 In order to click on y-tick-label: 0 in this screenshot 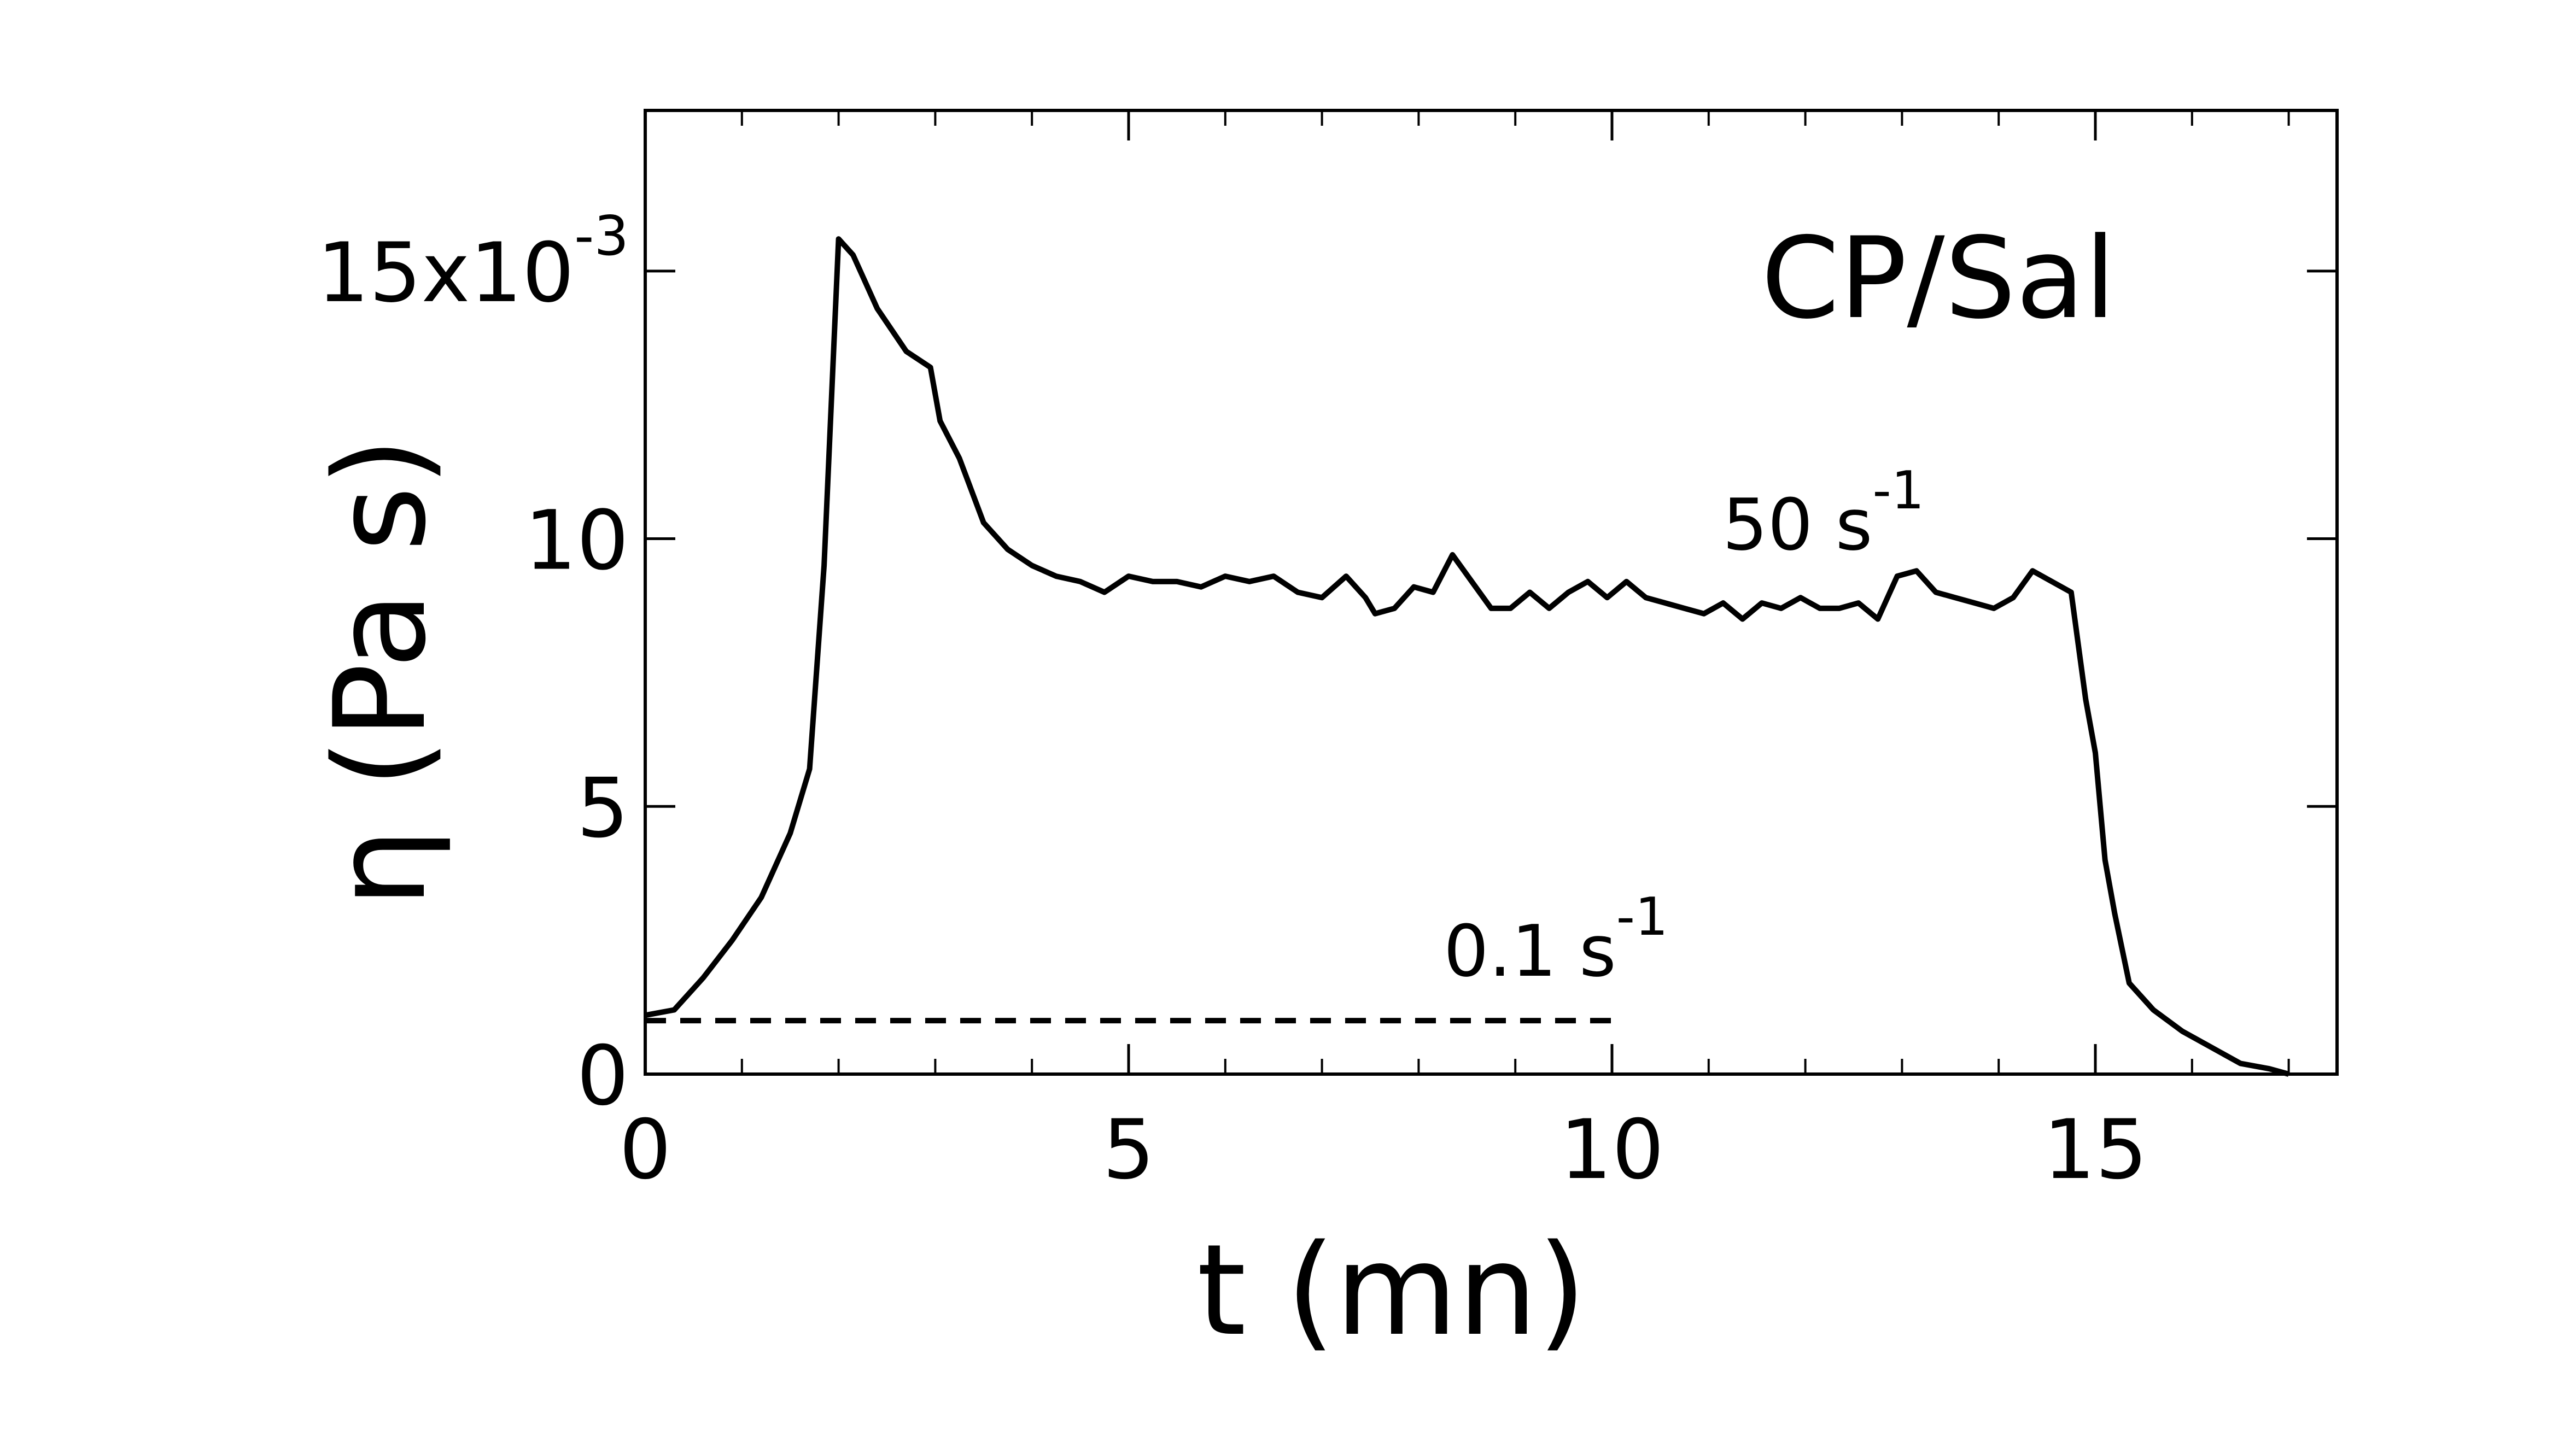, I will do `click(603, 1076)`.